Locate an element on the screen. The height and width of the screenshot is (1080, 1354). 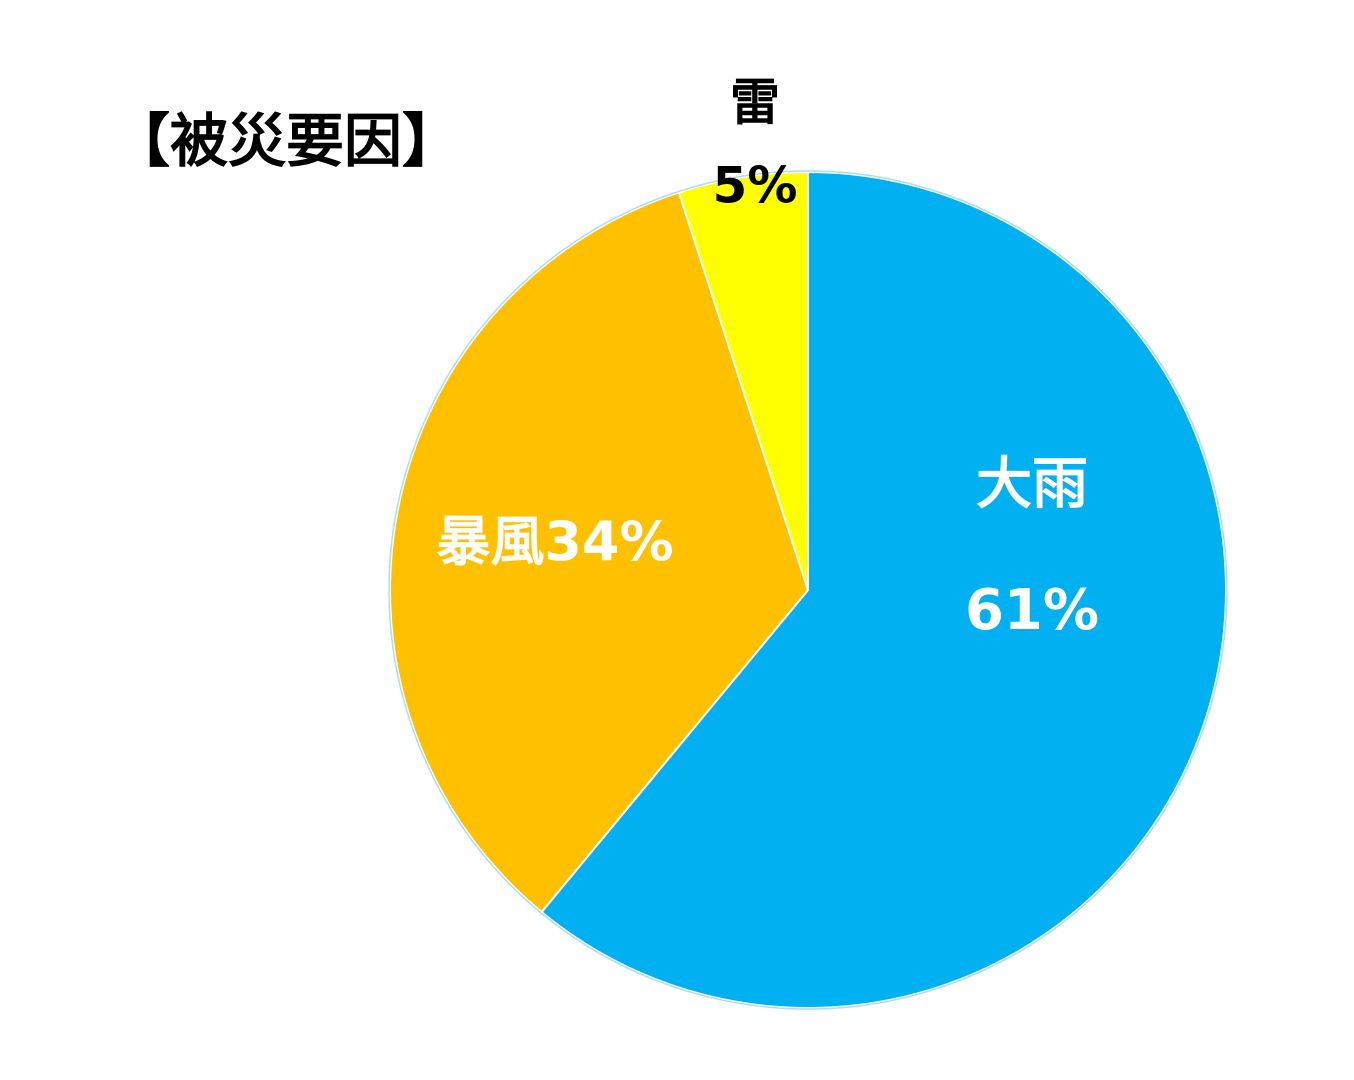
category-label: 雷 is located at coordinates (755, 103).